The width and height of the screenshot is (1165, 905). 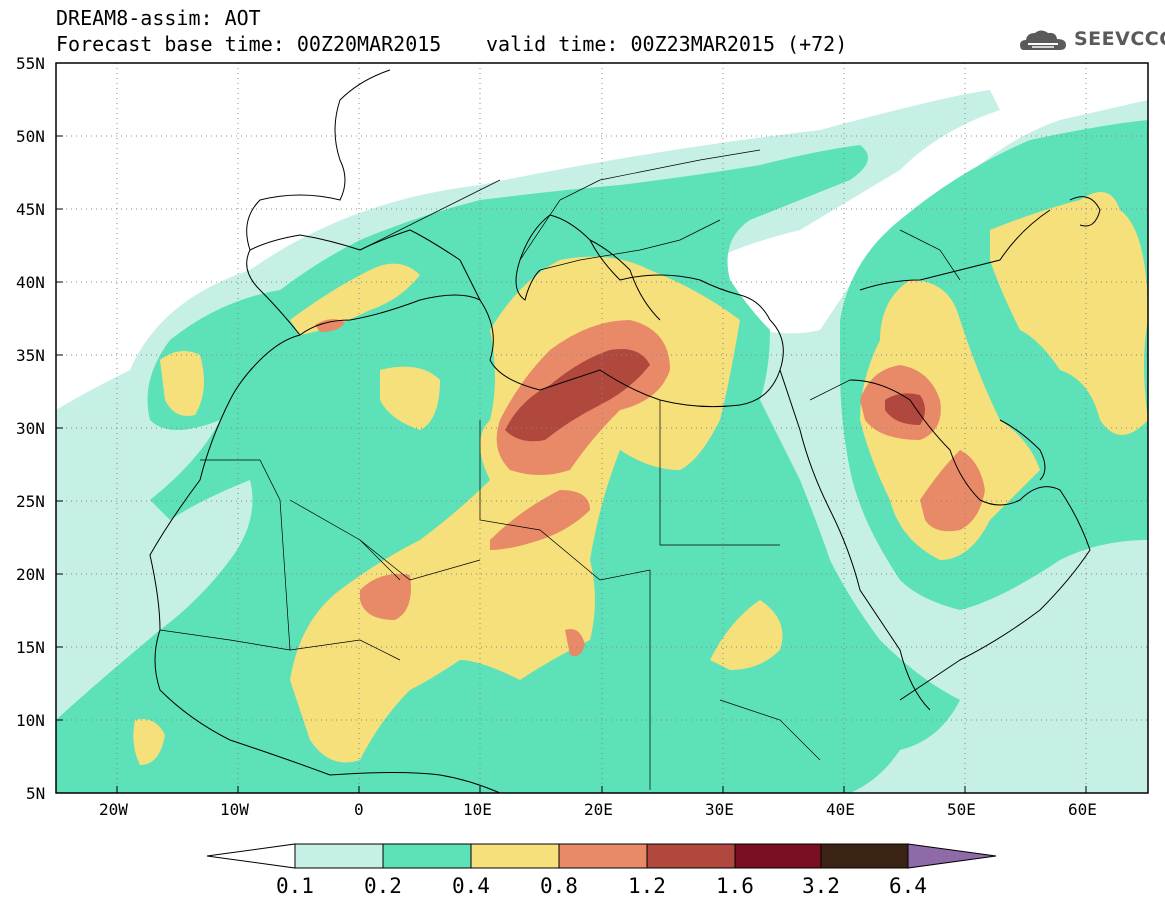 I want to click on lat-label: 20N, so click(x=30, y=574).